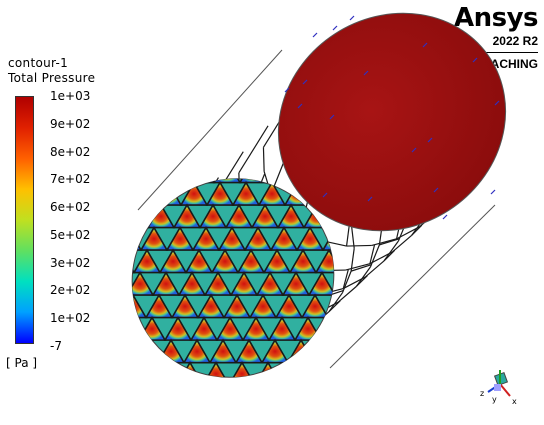  I want to click on colorbar-tick-label: 3e+02, so click(70, 262).